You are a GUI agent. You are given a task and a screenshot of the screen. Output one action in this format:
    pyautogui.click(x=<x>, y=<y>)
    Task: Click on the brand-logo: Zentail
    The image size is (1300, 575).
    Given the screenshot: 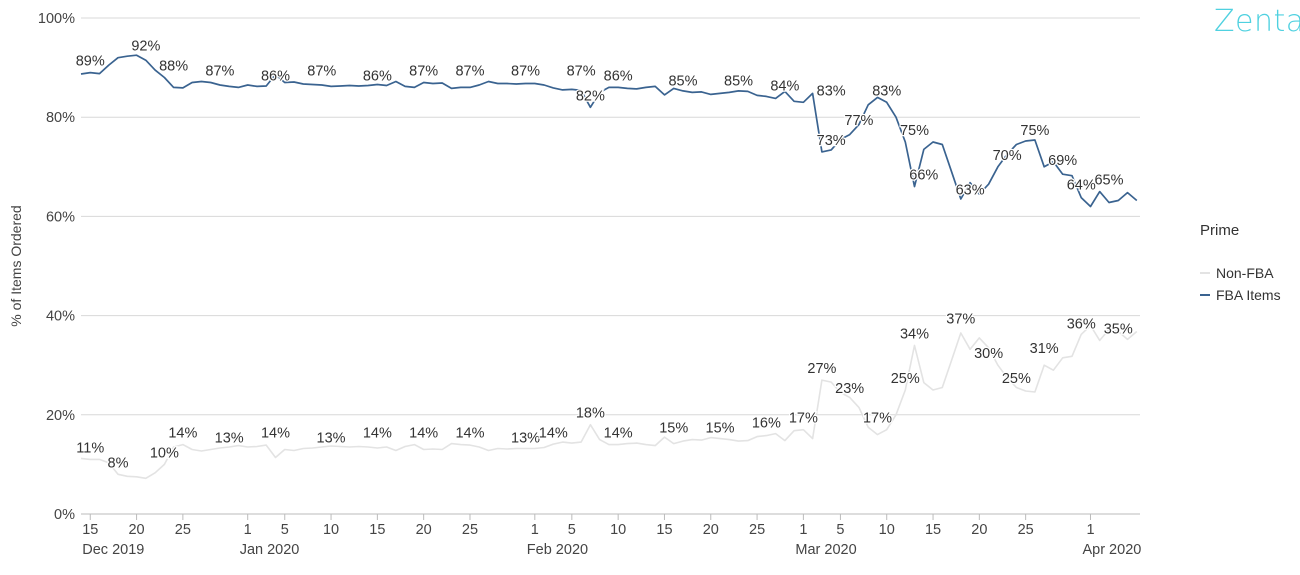 What is the action you would take?
    pyautogui.click(x=1257, y=21)
    